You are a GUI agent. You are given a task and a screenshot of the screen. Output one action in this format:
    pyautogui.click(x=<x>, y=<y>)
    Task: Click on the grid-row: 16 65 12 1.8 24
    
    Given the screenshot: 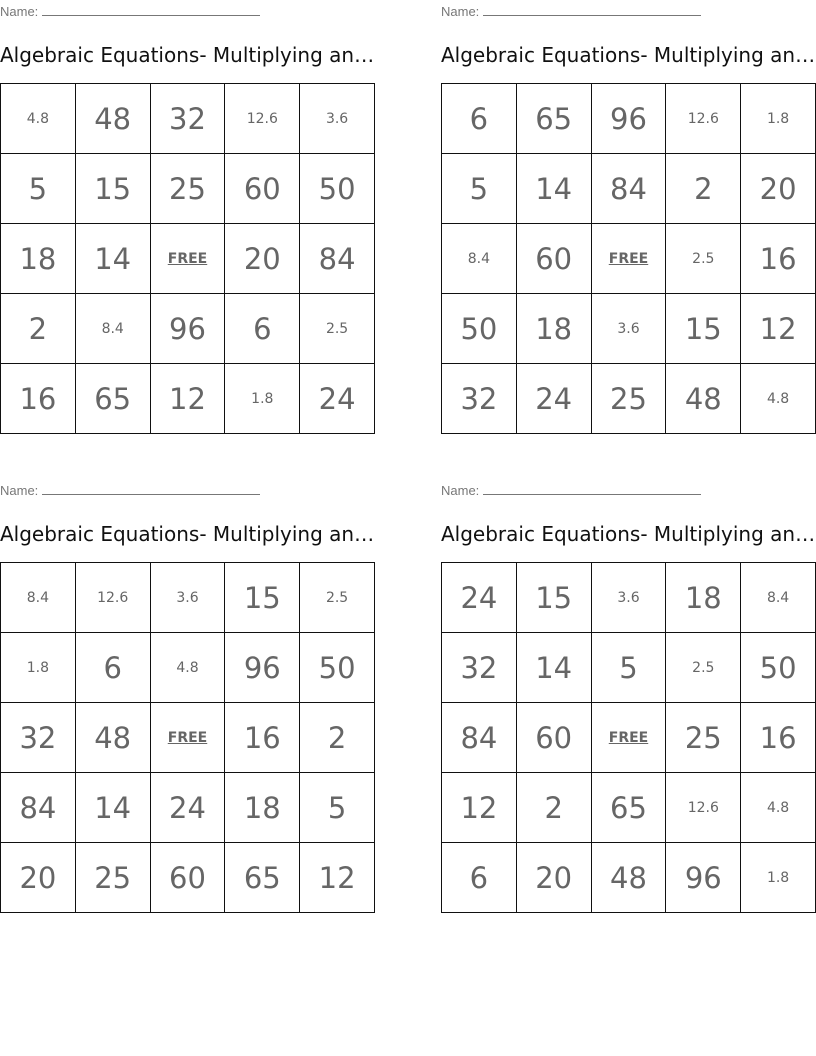 What is the action you would take?
    pyautogui.click(x=187, y=398)
    